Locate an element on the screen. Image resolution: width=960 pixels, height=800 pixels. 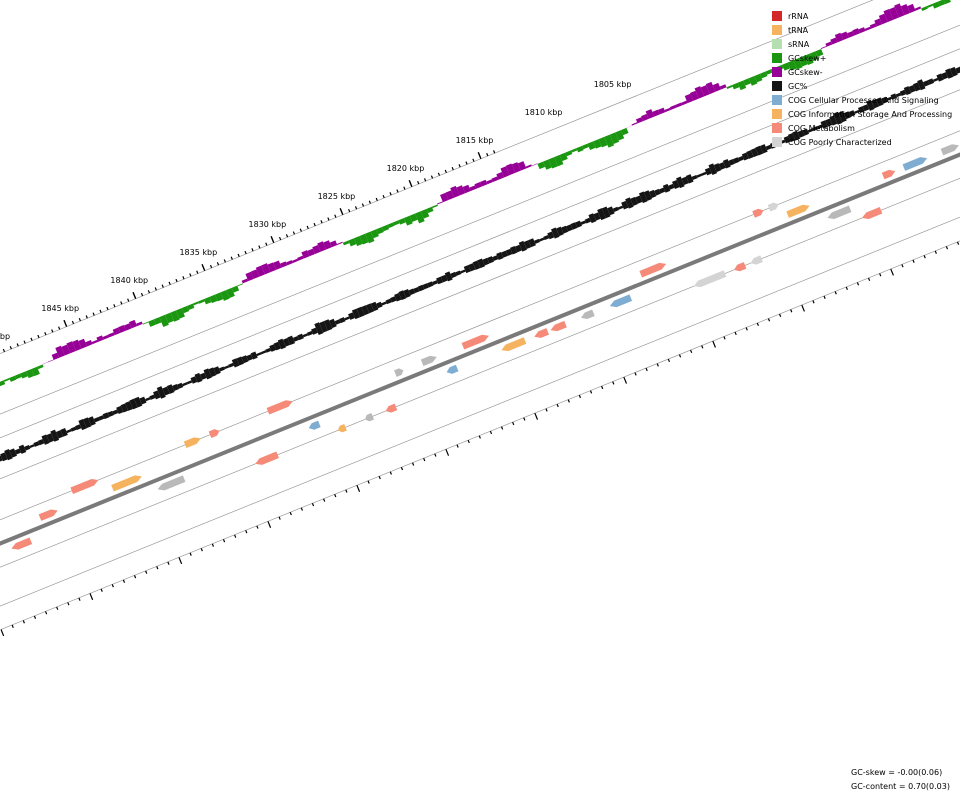
tick-label: 1840 kbp is located at coordinates (129, 280).